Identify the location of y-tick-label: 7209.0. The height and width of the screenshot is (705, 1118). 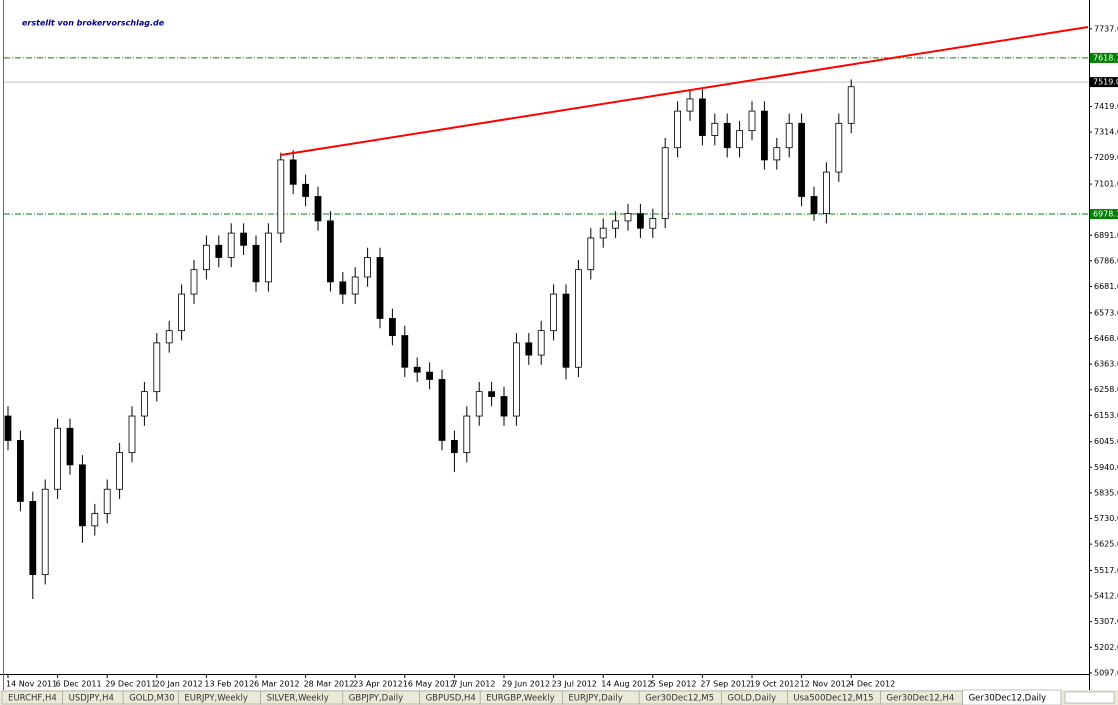
(1106, 157).